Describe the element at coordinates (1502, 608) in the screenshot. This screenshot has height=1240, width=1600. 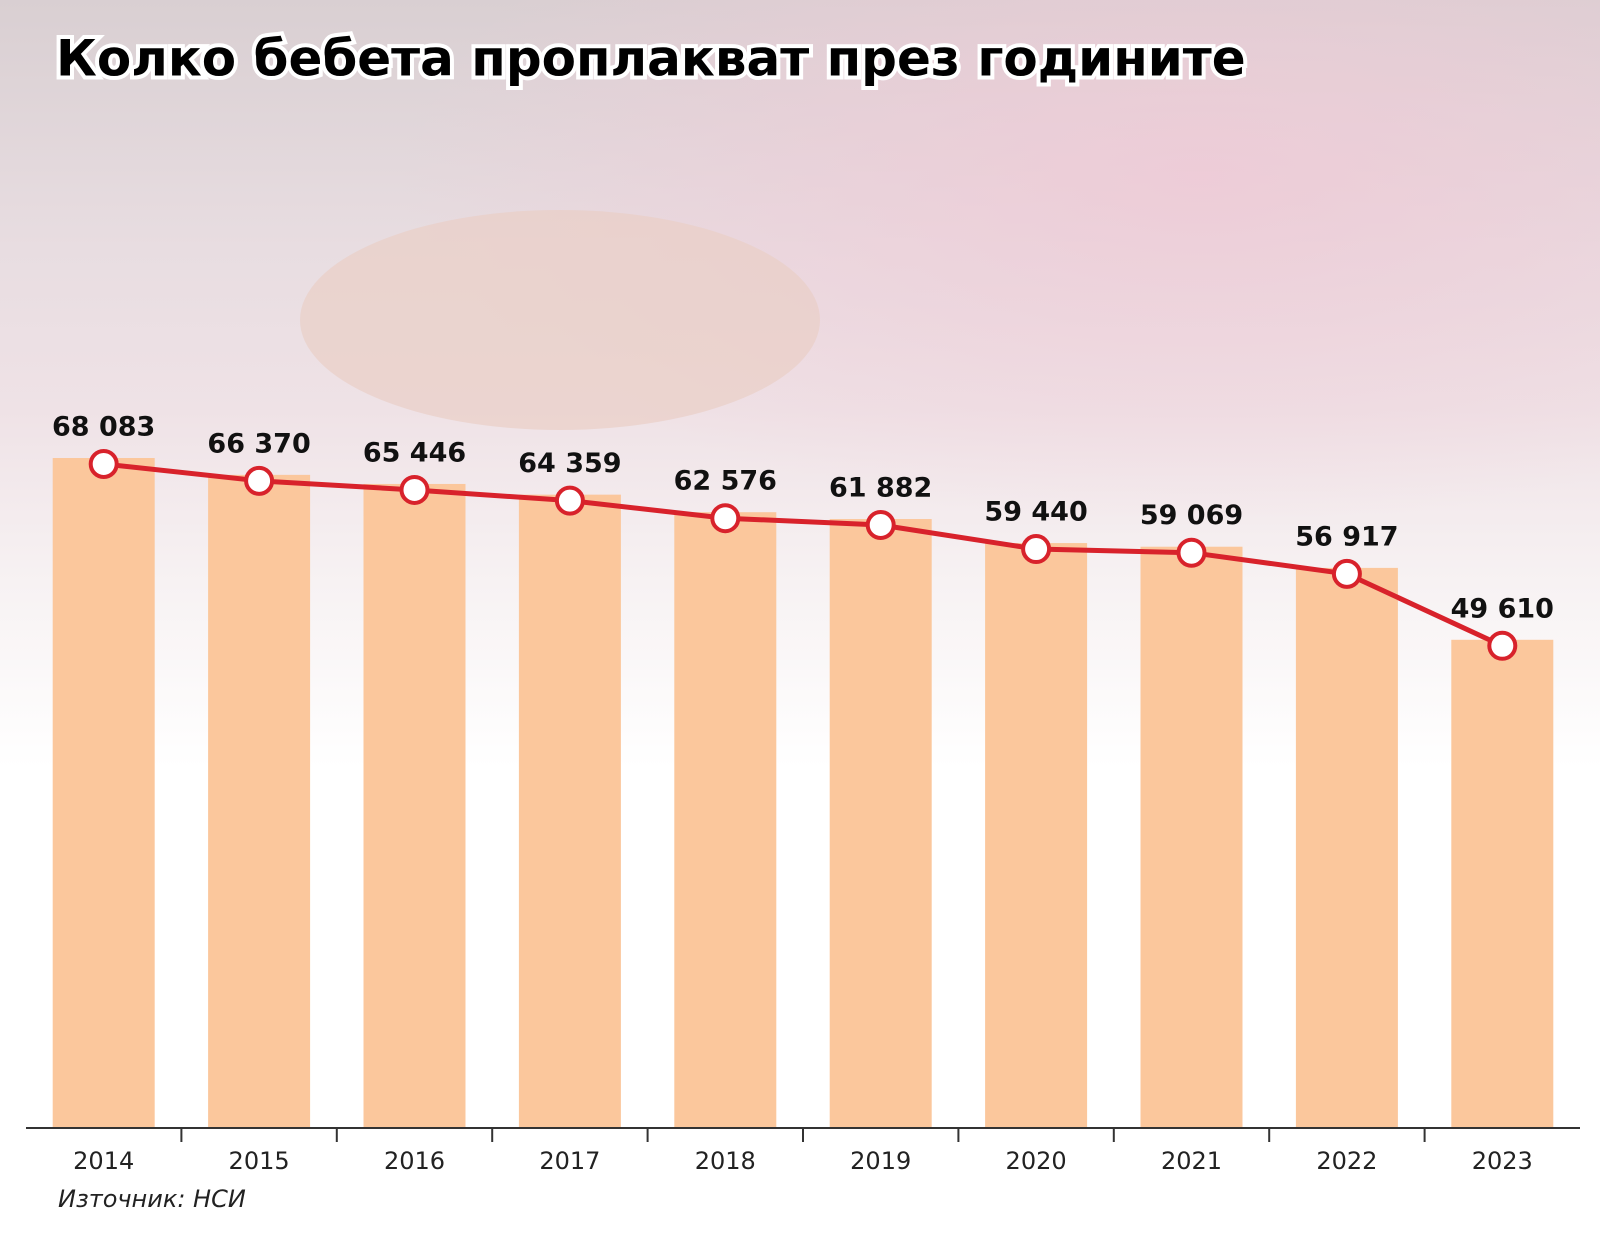
I see `value-label: 49 610` at that location.